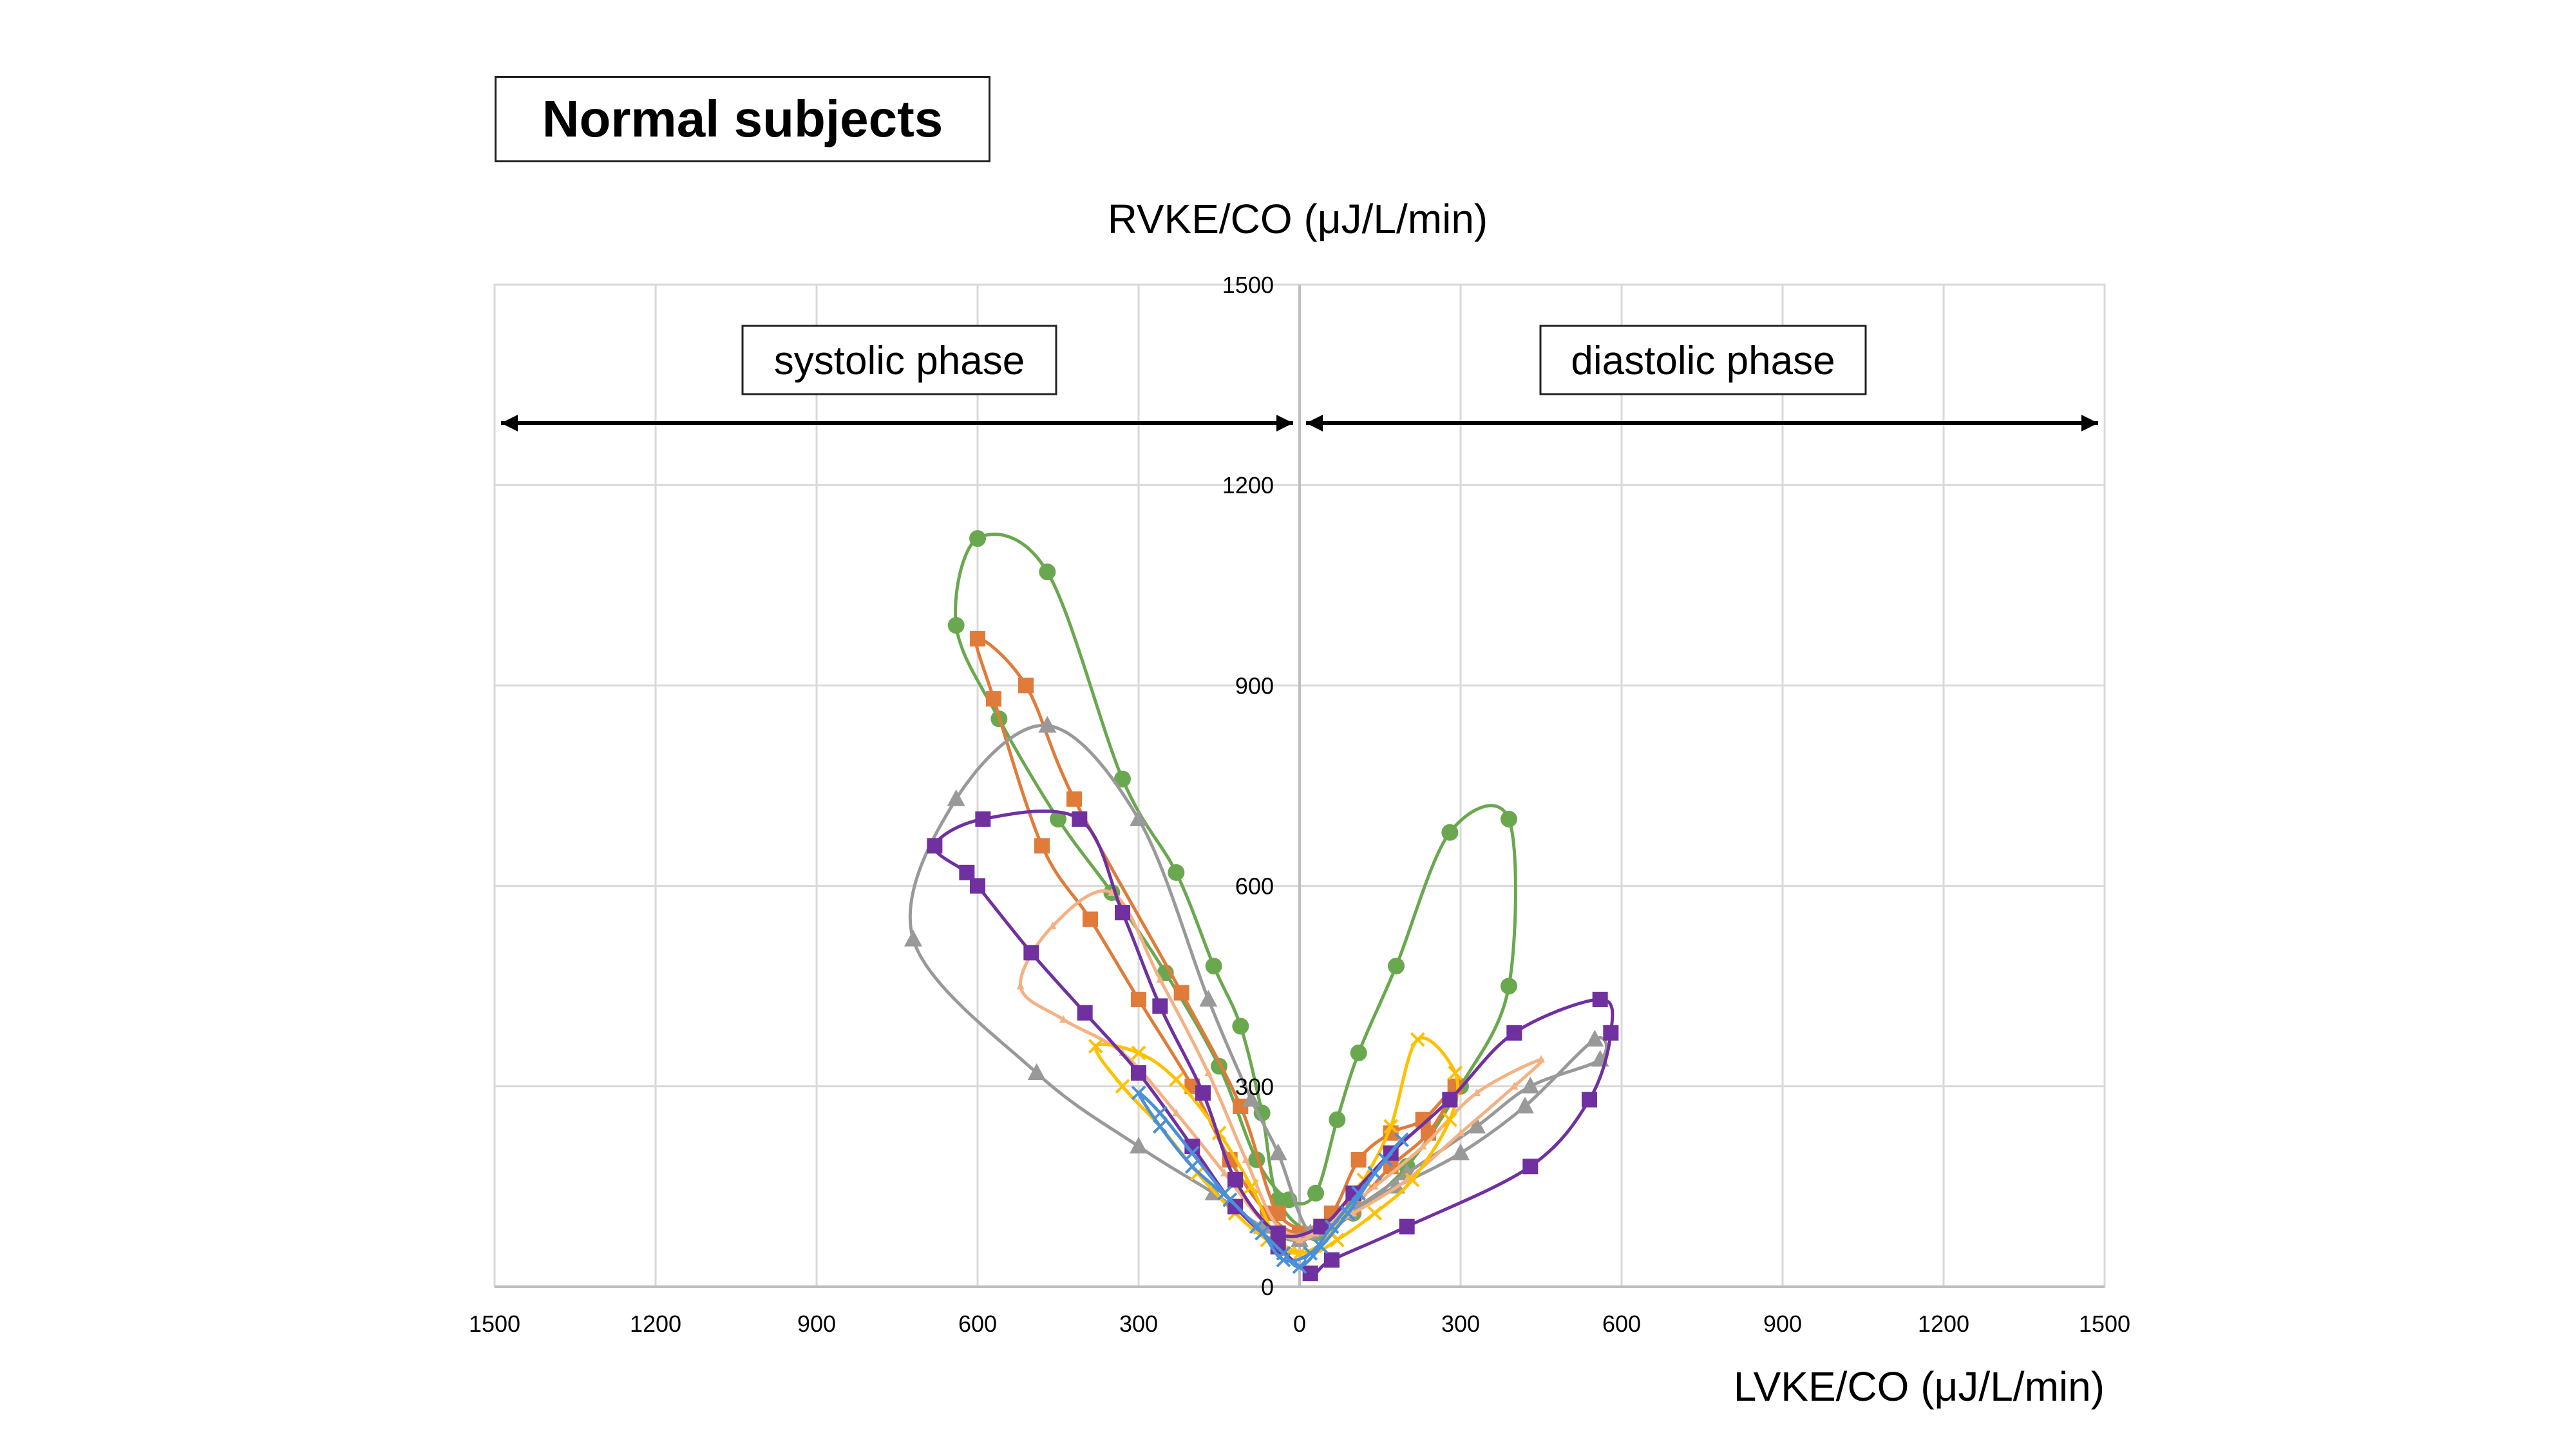  I want to click on x-tick-label: 0, so click(1299, 1324).